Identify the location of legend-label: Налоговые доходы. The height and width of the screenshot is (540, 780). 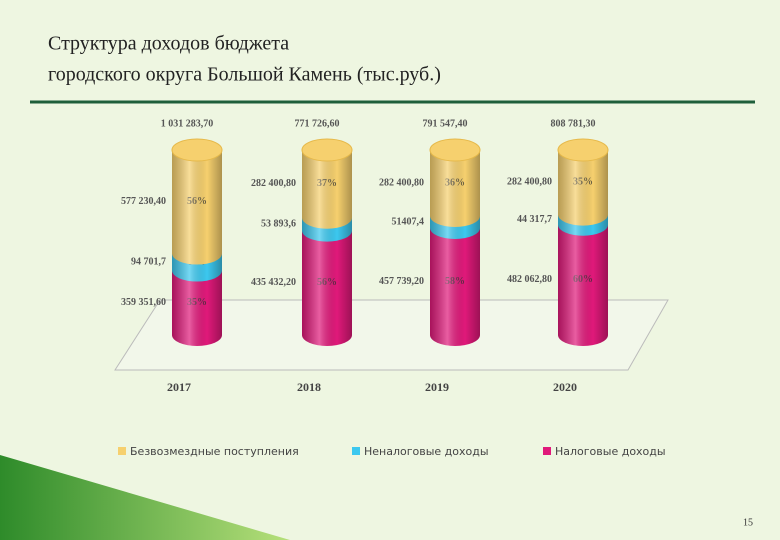
(610, 451).